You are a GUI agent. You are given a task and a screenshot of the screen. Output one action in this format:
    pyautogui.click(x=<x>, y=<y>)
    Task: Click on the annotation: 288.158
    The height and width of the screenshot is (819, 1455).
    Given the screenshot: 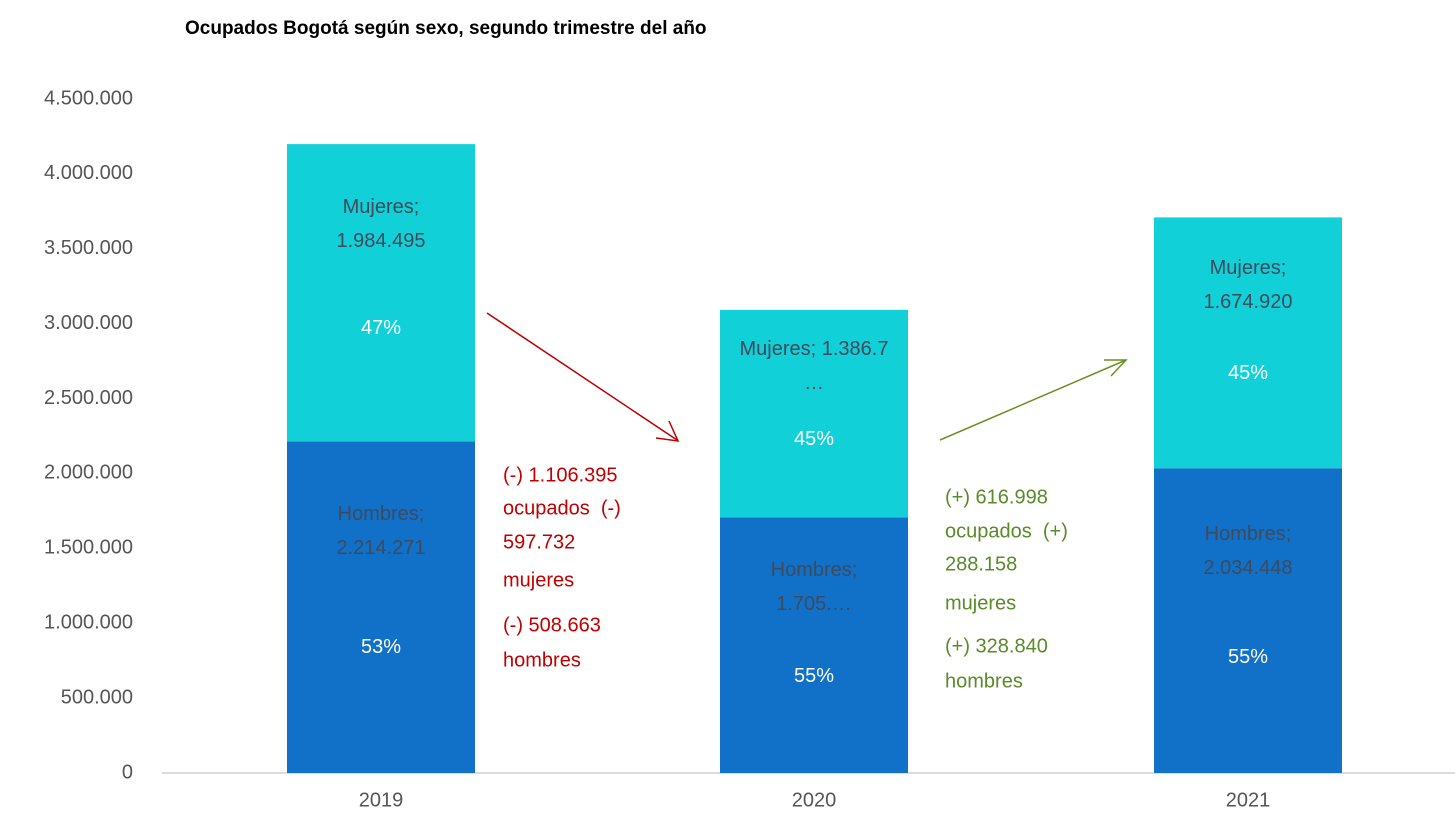 What is the action you would take?
    pyautogui.click(x=981, y=564)
    